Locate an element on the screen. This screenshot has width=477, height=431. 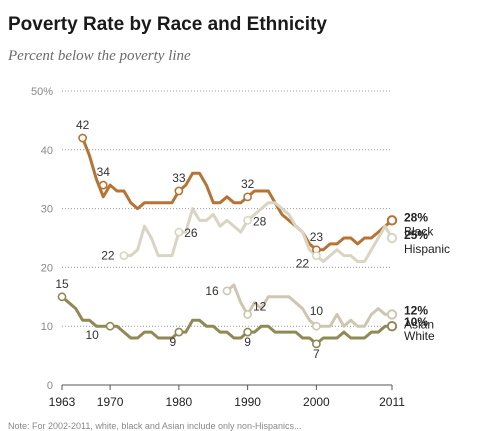
end-value-label: 28% is located at coordinates (416, 217).